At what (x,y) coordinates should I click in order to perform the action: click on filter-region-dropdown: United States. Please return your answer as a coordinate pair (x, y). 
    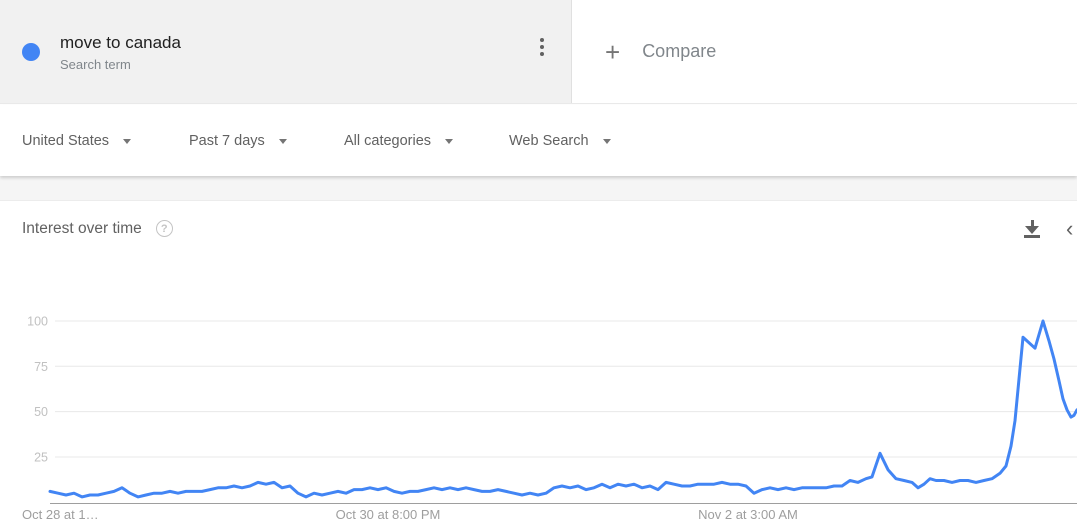
    Looking at the image, I should click on (77, 140).